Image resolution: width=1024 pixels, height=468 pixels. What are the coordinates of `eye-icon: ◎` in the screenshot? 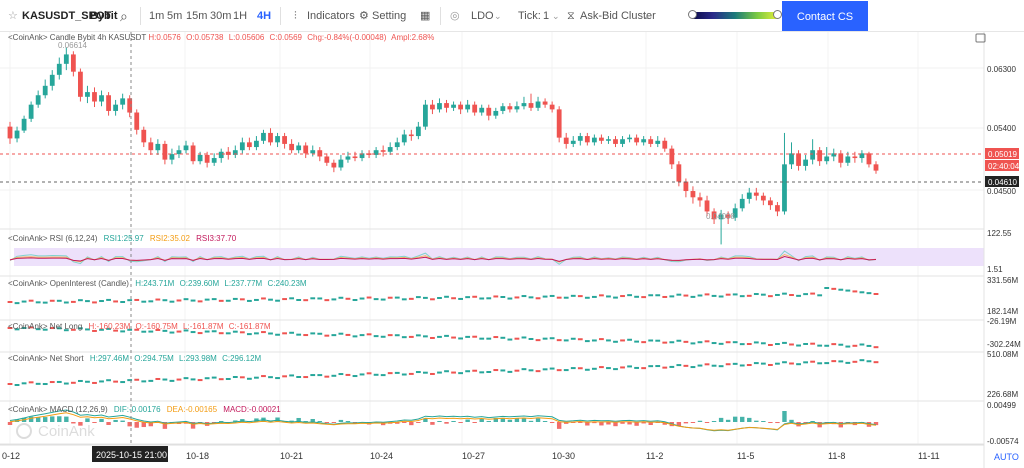 It's located at (455, 16).